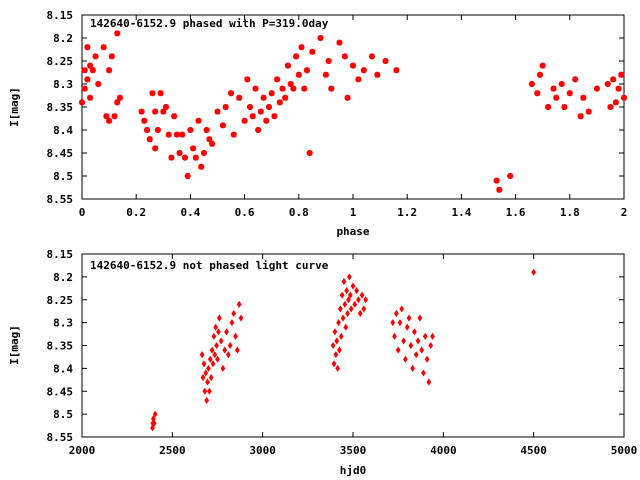 The image size is (640, 480). Describe the element at coordinates (299, 212) in the screenshot. I see `x-tick-label: 0.8` at that location.